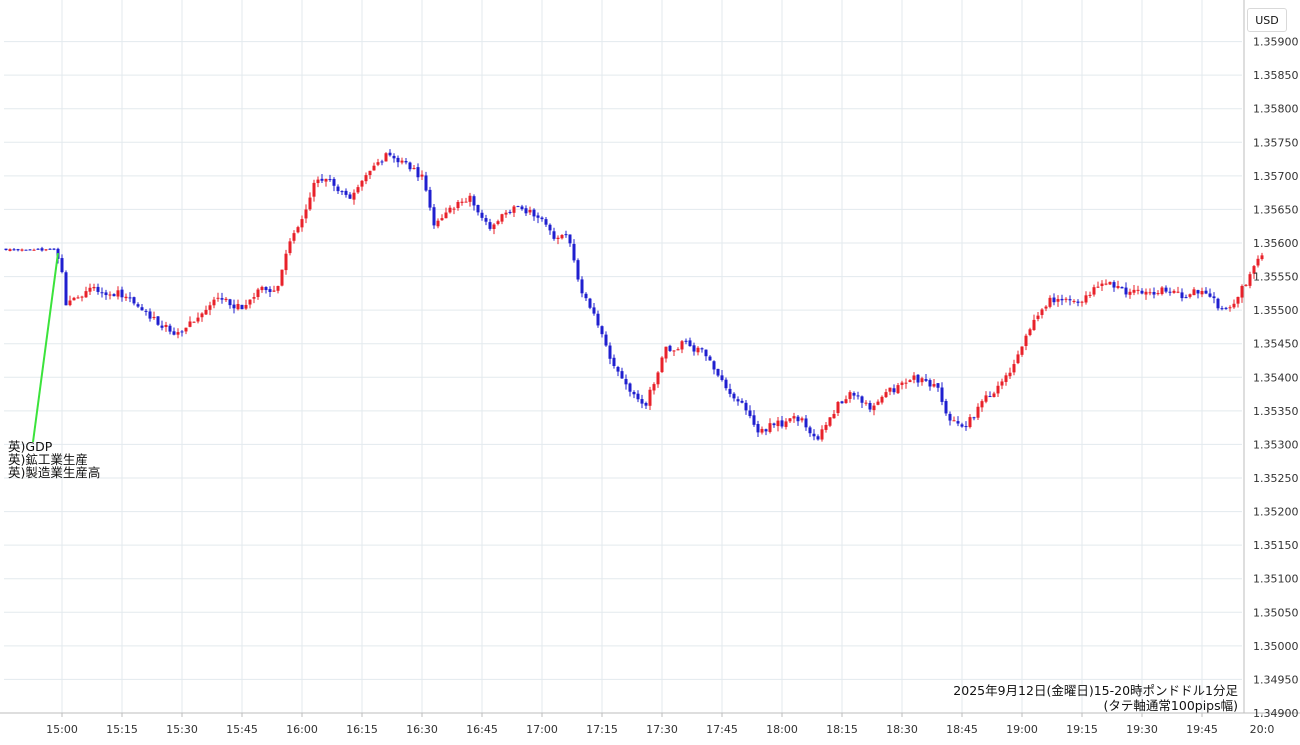 The width and height of the screenshot is (1300, 745). What do you see at coordinates (1276, 512) in the screenshot?
I see `y-tick-label: 1.35200` at bounding box center [1276, 512].